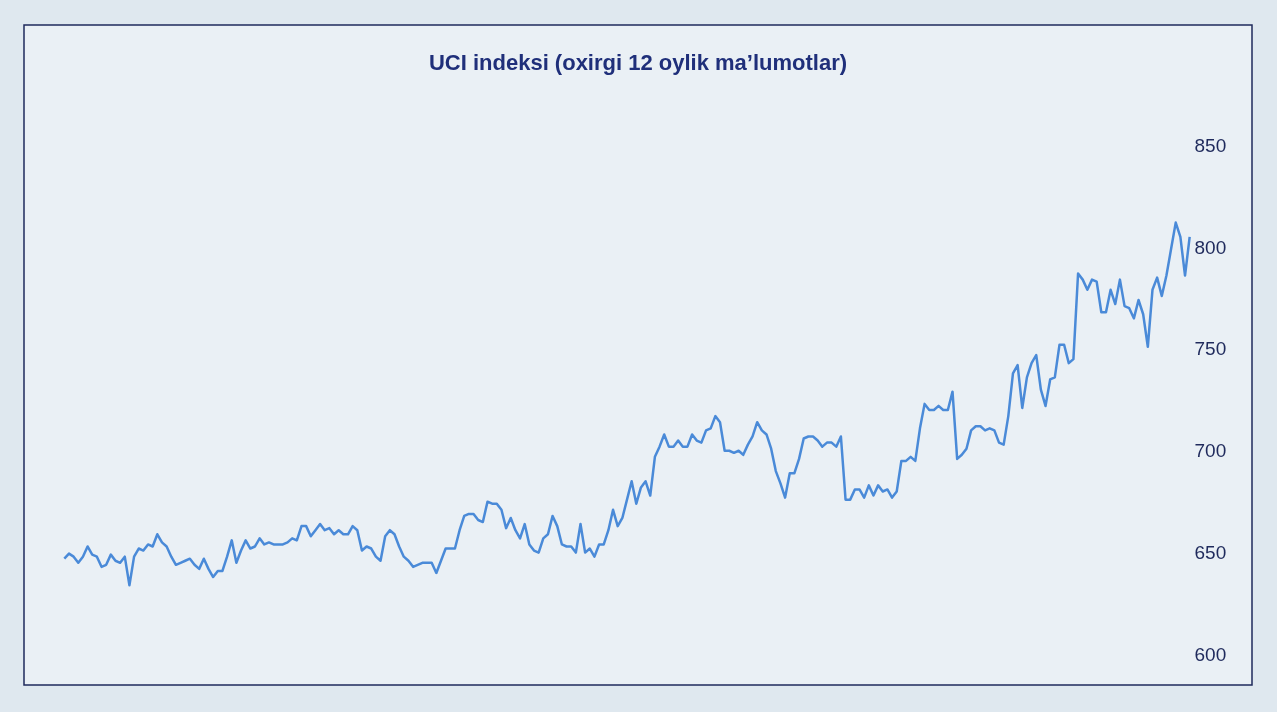 The width and height of the screenshot is (1279, 720). What do you see at coordinates (1210, 654) in the screenshot?
I see `y-tick-label: 600` at bounding box center [1210, 654].